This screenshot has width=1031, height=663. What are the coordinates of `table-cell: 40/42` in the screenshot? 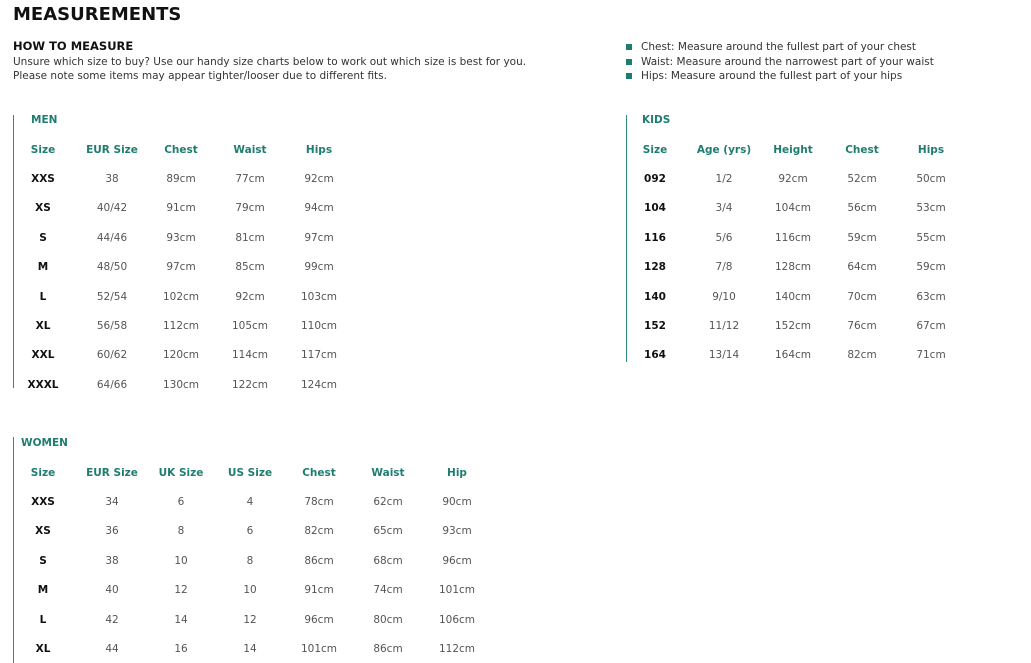 It's located at (112, 208).